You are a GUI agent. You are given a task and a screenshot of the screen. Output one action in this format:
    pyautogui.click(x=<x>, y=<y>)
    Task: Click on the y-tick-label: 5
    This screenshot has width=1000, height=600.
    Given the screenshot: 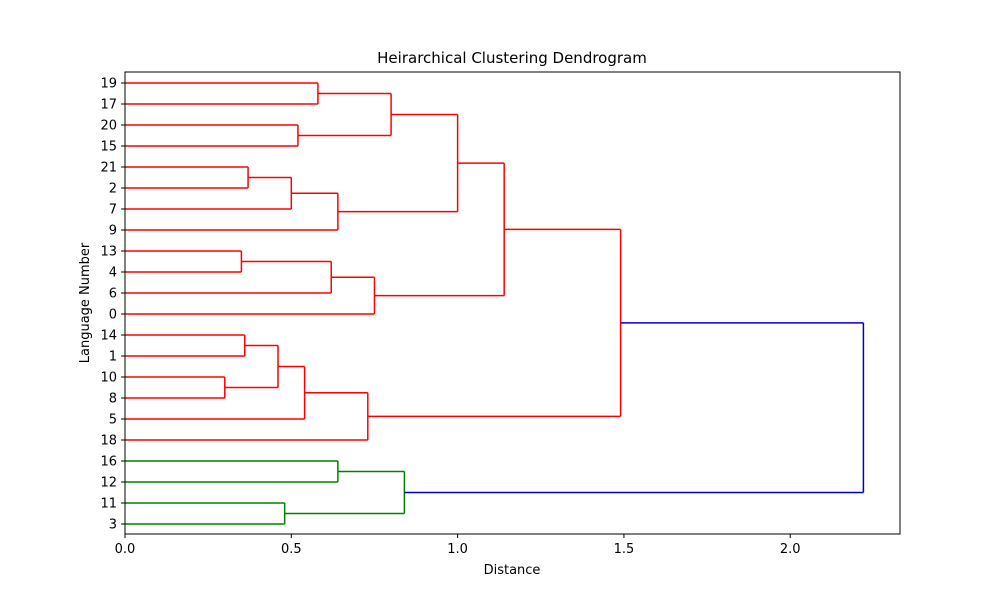 What is the action you would take?
    pyautogui.click(x=113, y=420)
    